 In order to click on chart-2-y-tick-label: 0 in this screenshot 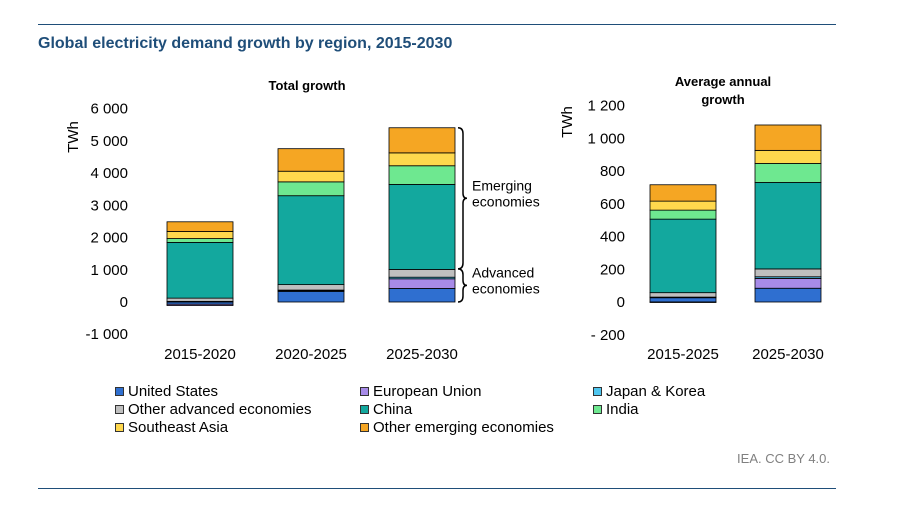, I will do `click(621, 302)`.